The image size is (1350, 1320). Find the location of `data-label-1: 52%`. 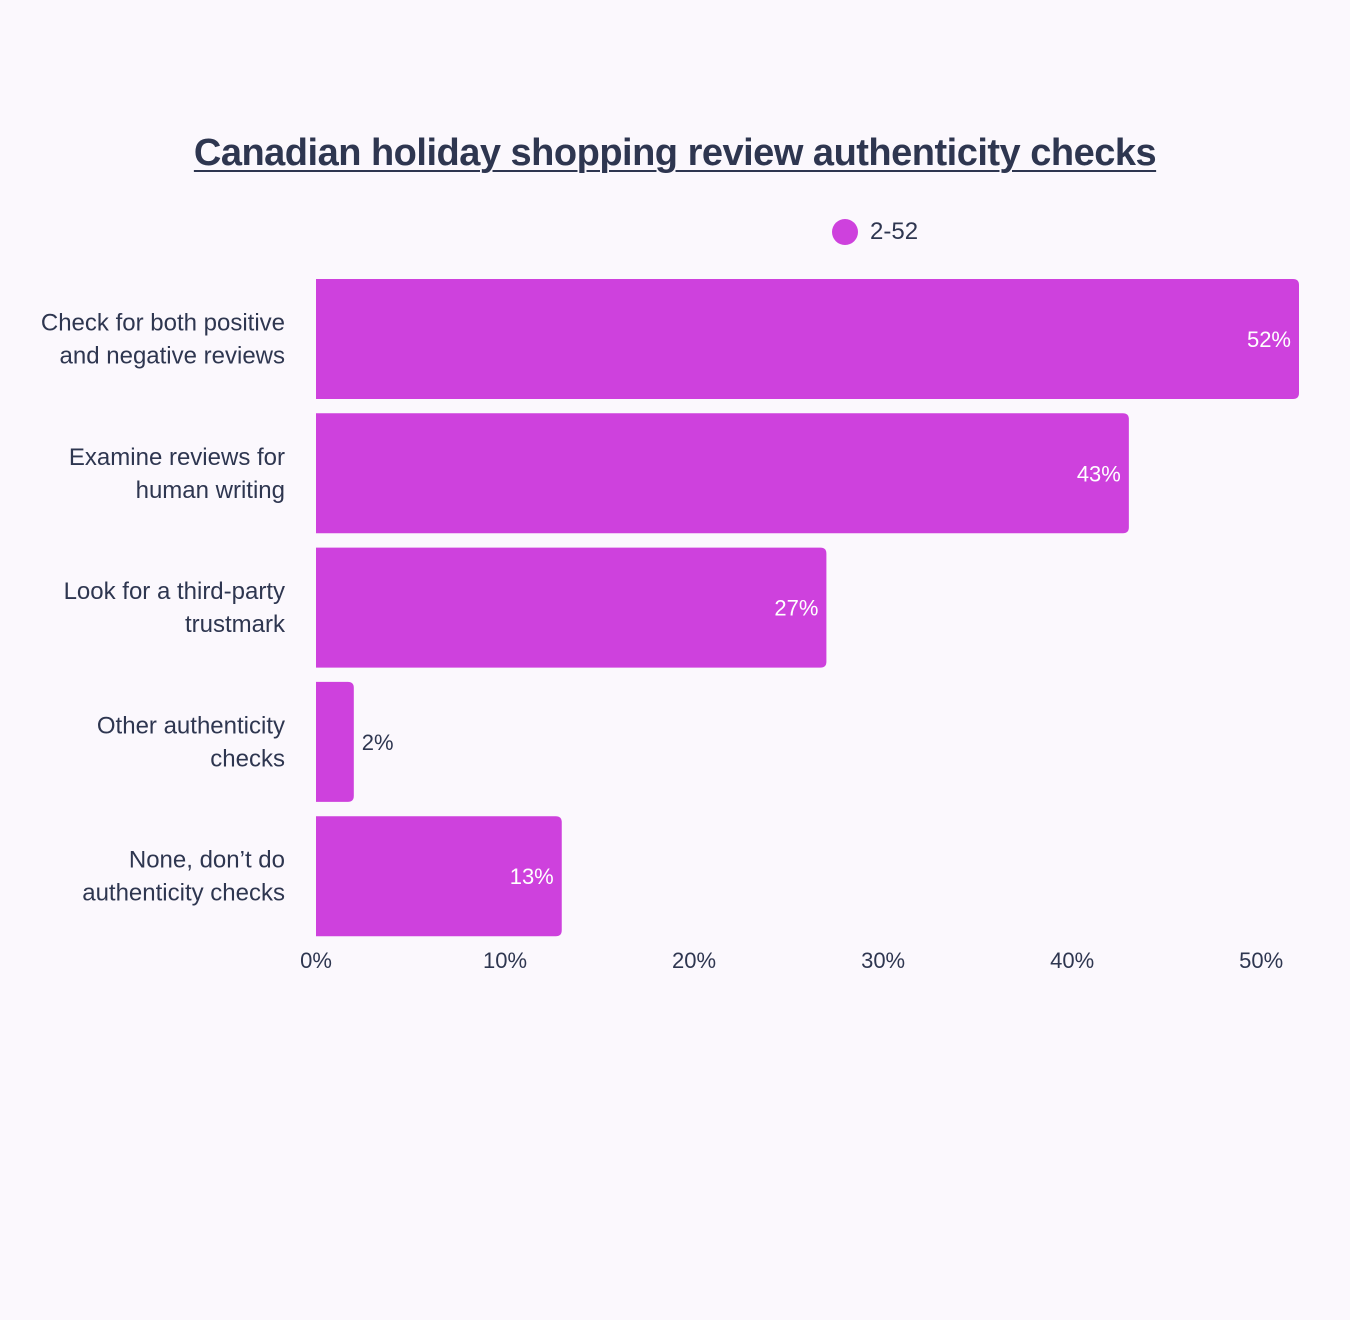

data-label-1: 52% is located at coordinates (1269, 339).